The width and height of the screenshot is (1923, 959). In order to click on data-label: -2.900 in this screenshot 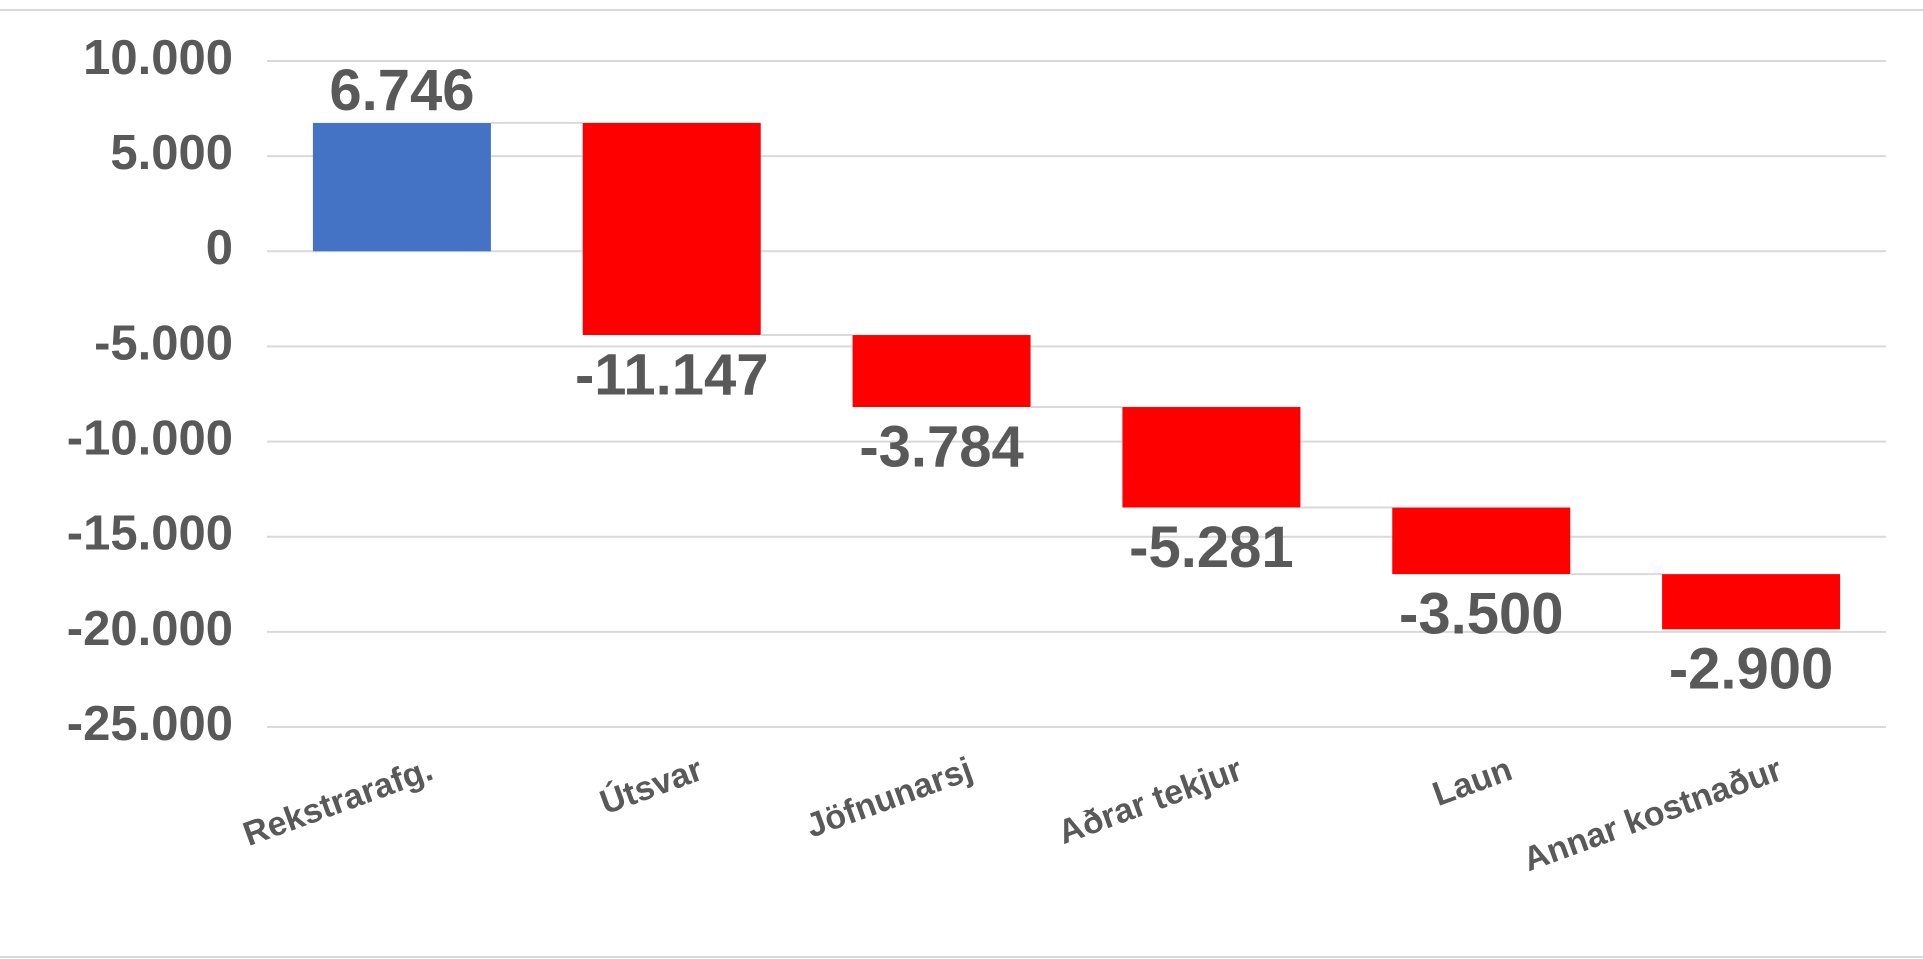, I will do `click(1751, 669)`.